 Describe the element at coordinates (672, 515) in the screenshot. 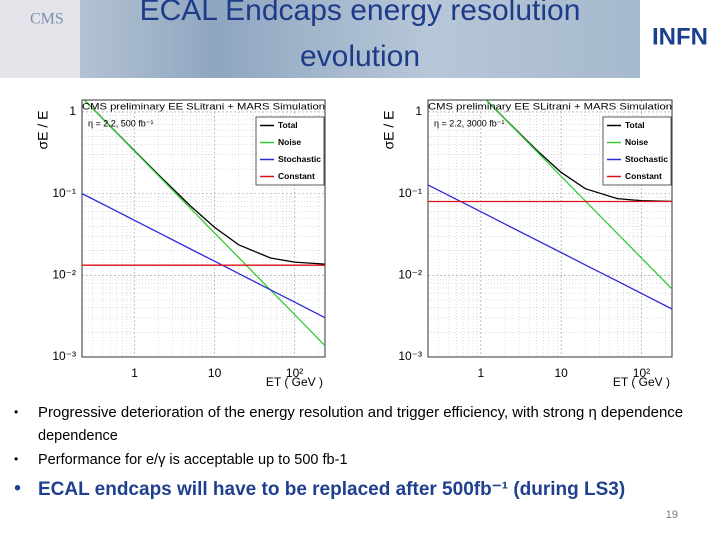

I see `page-number: 19` at that location.